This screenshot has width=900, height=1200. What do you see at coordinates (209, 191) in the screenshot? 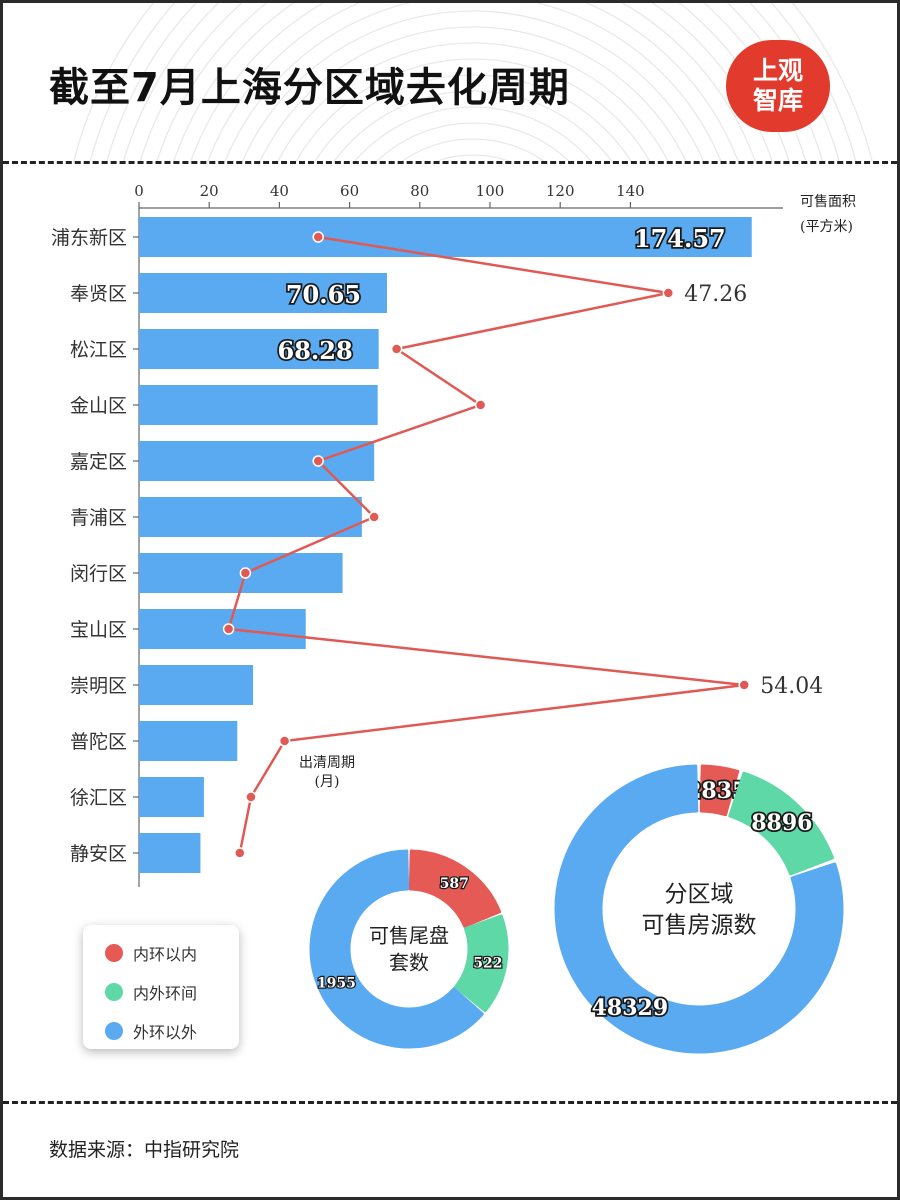
I see `x-tick-label: 20` at bounding box center [209, 191].